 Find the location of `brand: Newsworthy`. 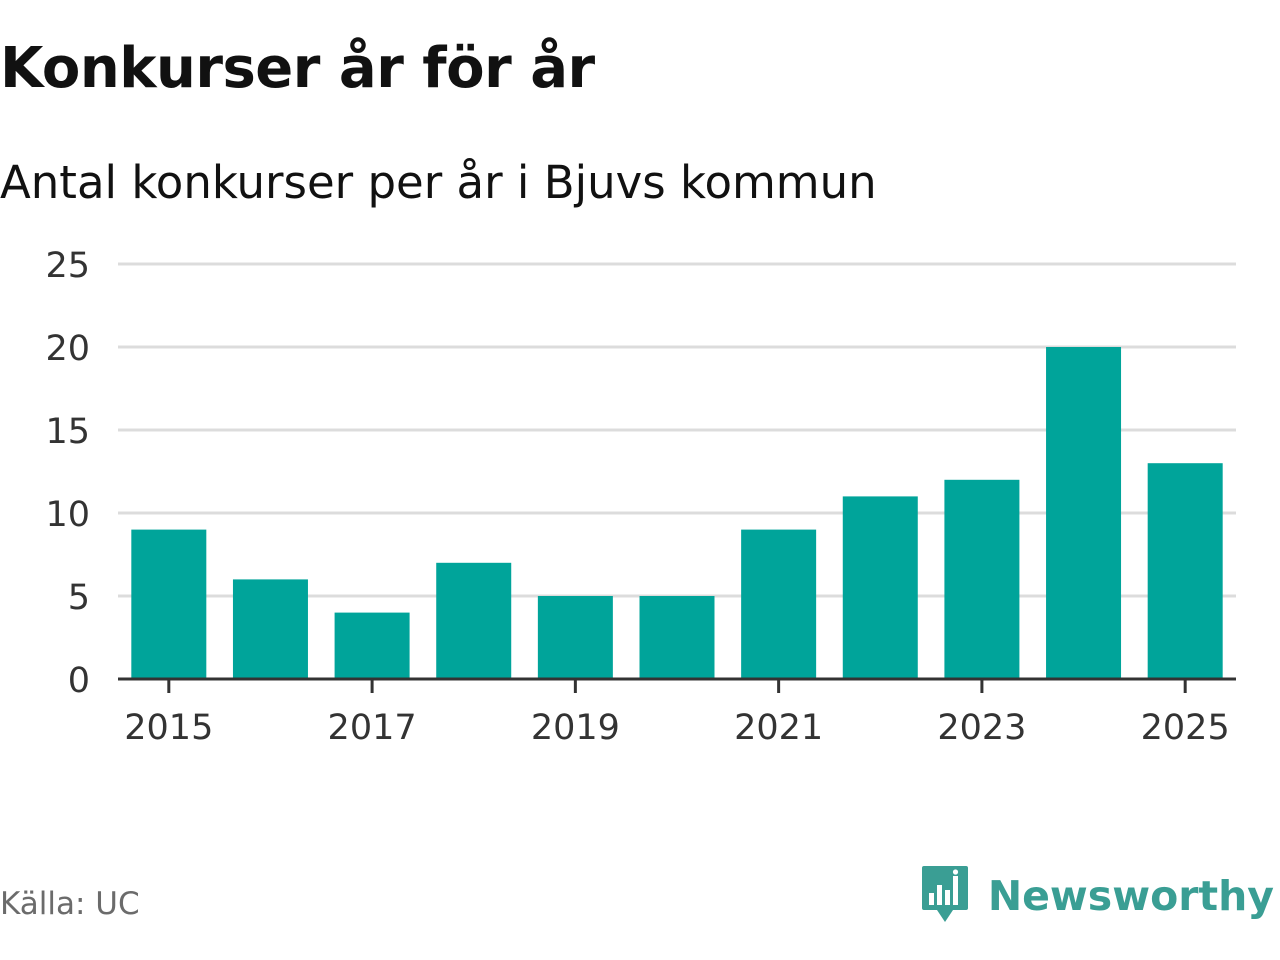

brand: Newsworthy is located at coordinates (1097, 896).